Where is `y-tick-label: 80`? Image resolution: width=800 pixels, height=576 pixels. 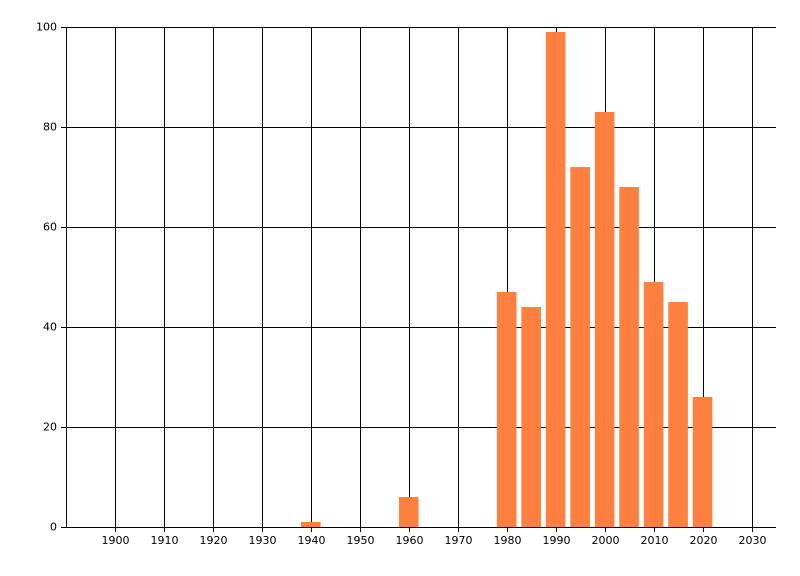 y-tick-label: 80 is located at coordinates (50, 127).